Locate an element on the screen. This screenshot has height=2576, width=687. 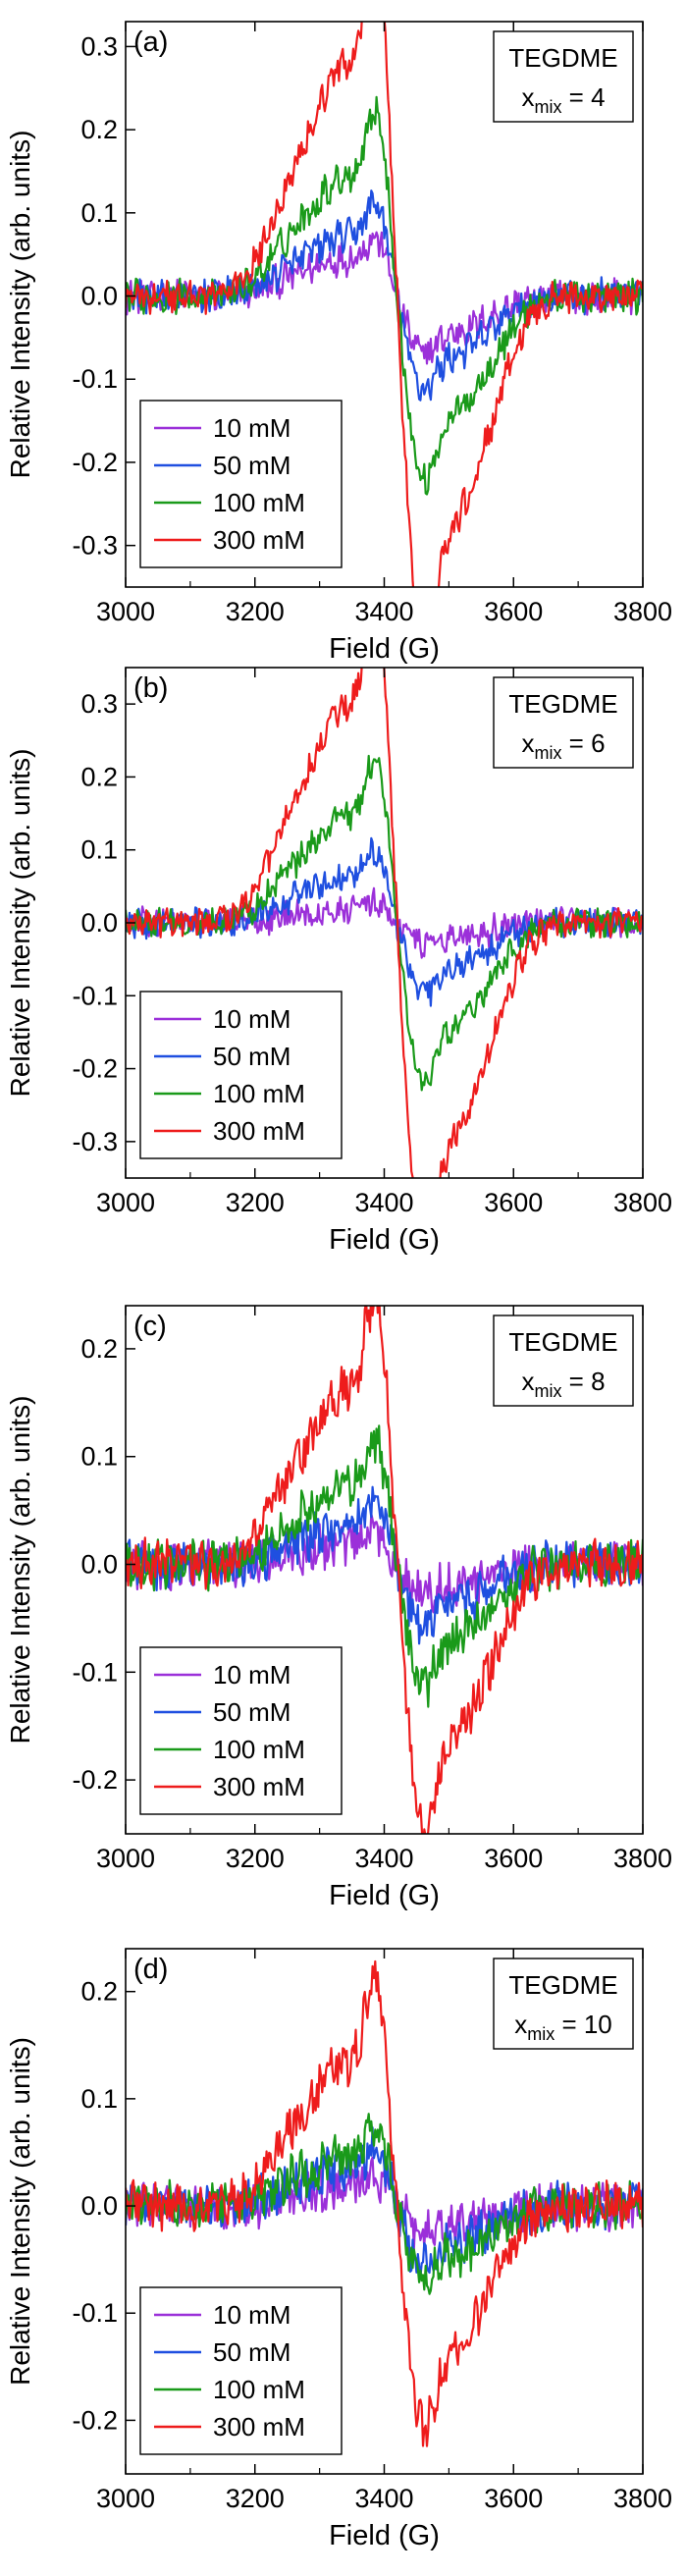
panel-letter: (c) is located at coordinates (150, 1326).